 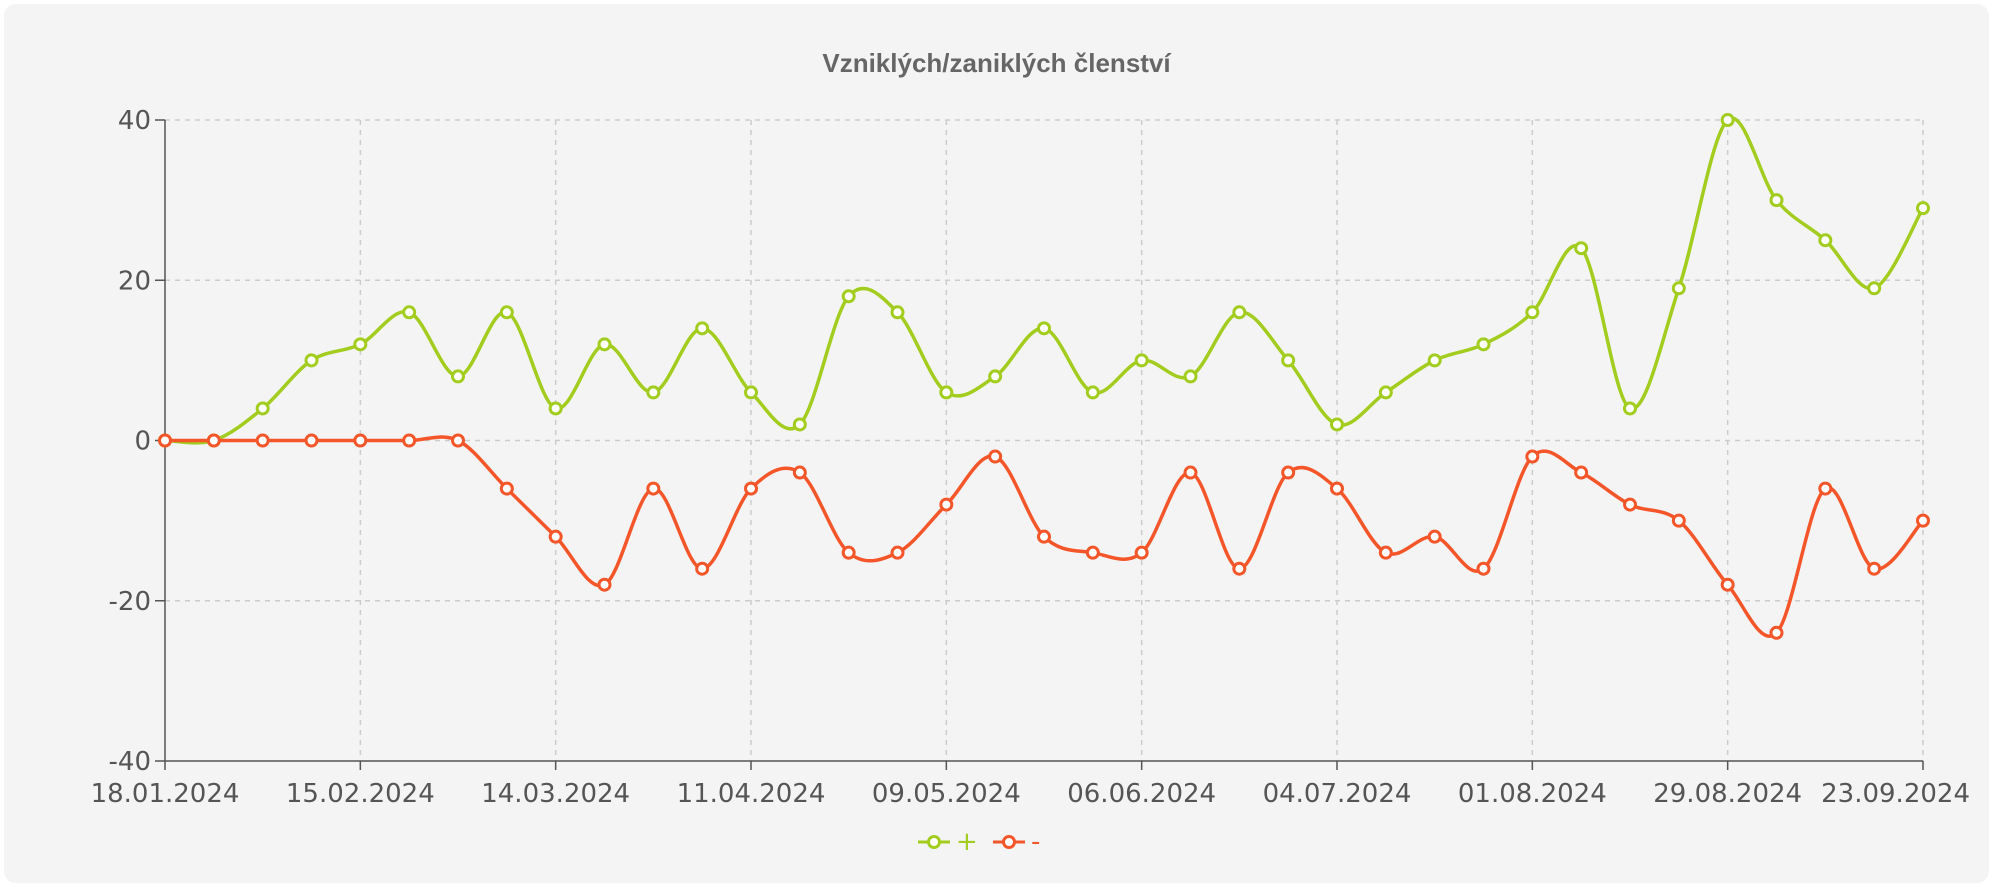 I want to click on x-tick-label: 29.08.2024, so click(x=1727, y=794).